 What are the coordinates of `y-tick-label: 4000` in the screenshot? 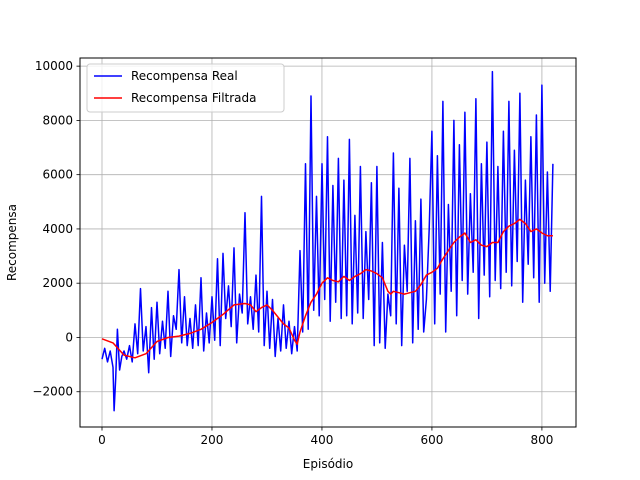 It's located at (57, 229).